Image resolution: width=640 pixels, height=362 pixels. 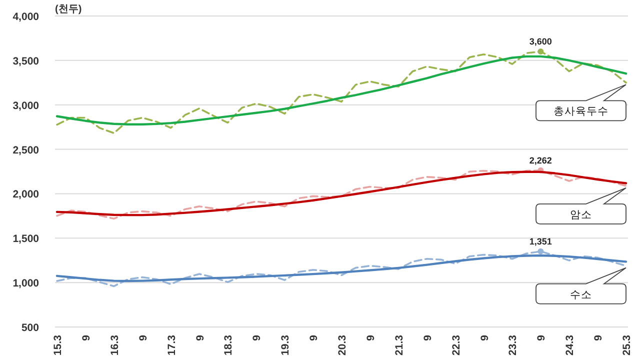 What do you see at coordinates (570, 345) in the screenshot?
I see `x-tick-label: 24.3` at bounding box center [570, 345].